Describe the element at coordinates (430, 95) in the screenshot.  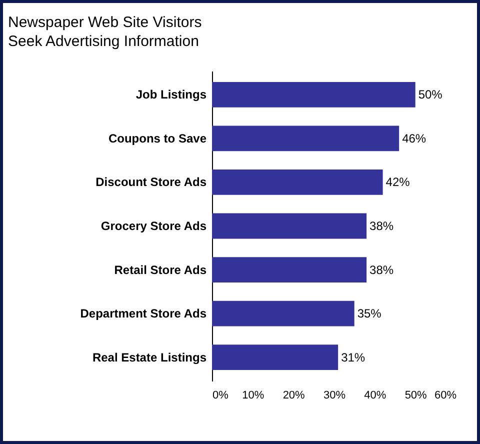
I see `data-label: 50%` at that location.